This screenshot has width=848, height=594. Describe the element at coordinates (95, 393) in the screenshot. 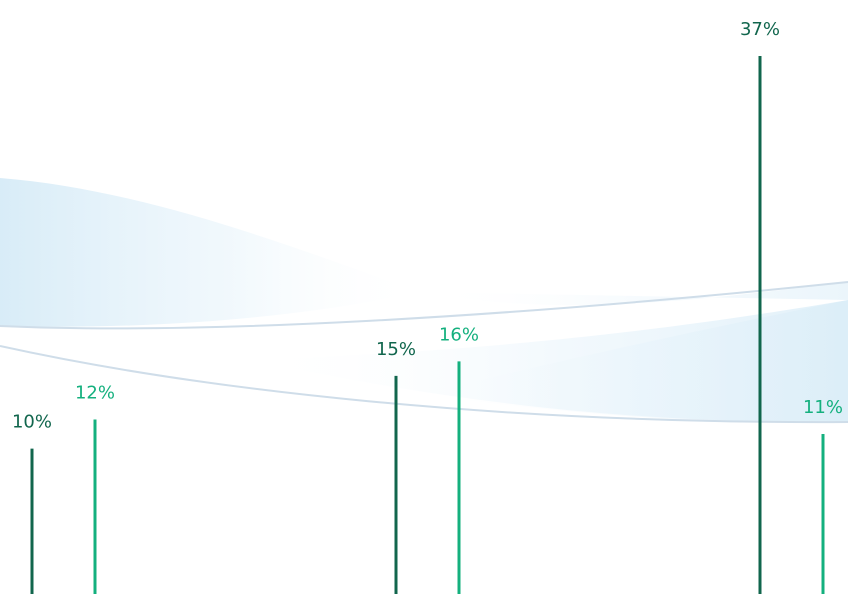

I see `data-label-s2-c1: 12%` at that location.